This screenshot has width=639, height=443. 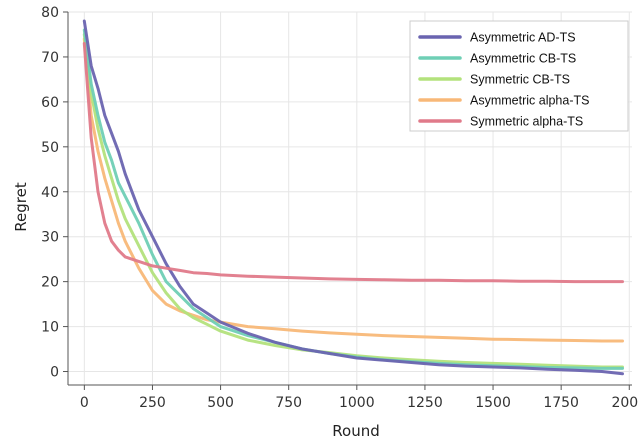 What do you see at coordinates (220, 403) in the screenshot?
I see `x-tick-label: 500` at bounding box center [220, 403].